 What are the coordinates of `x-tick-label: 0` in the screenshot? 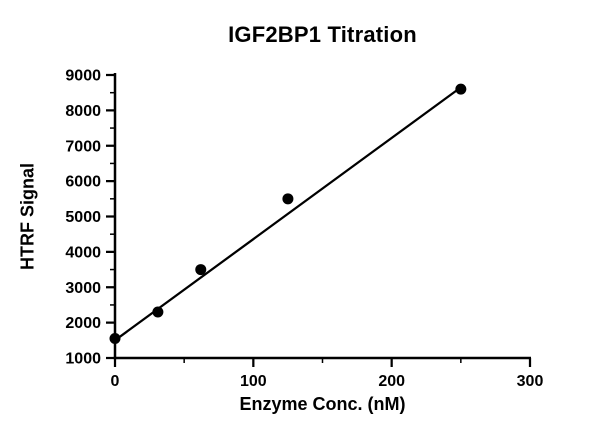 It's located at (115, 381).